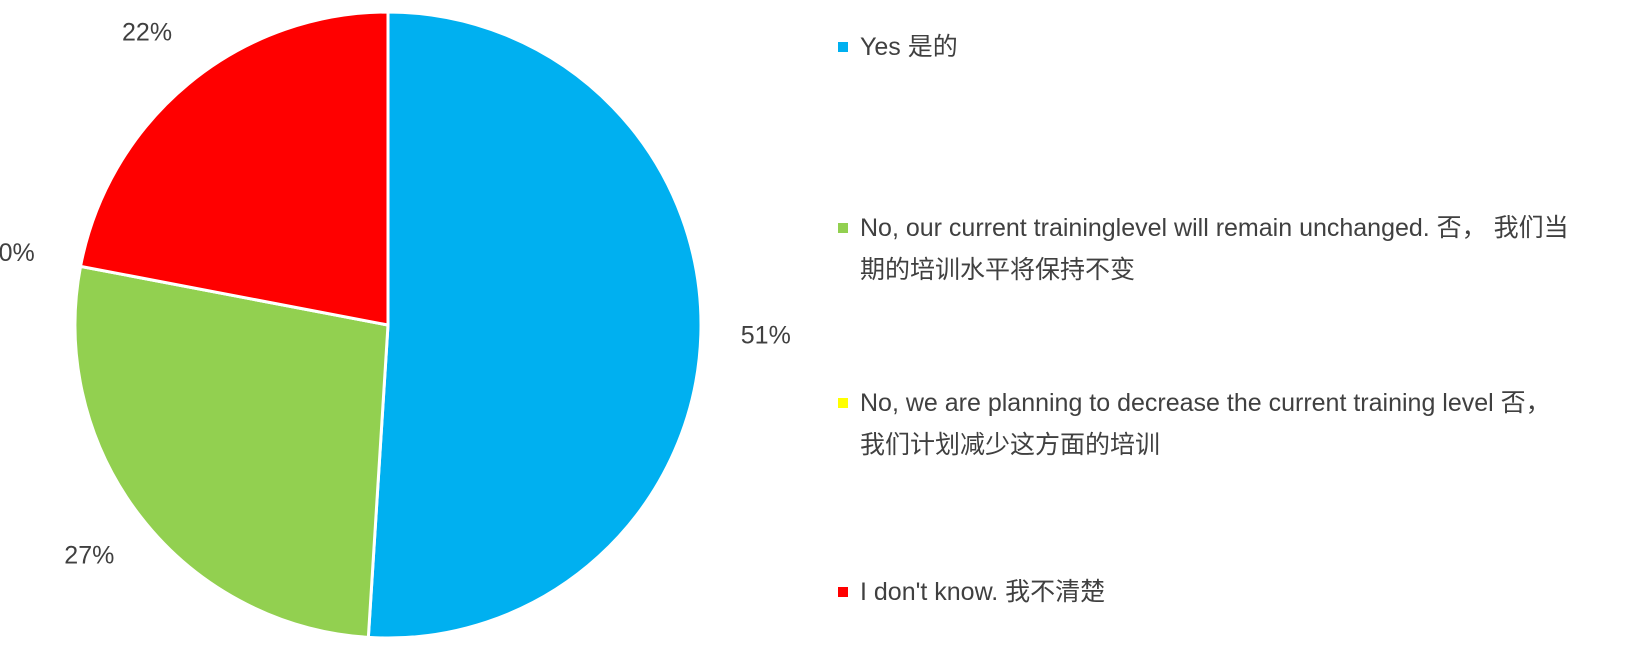 The height and width of the screenshot is (661, 1635). Describe the element at coordinates (17, 253) in the screenshot. I see `data-label: 0%` at that location.